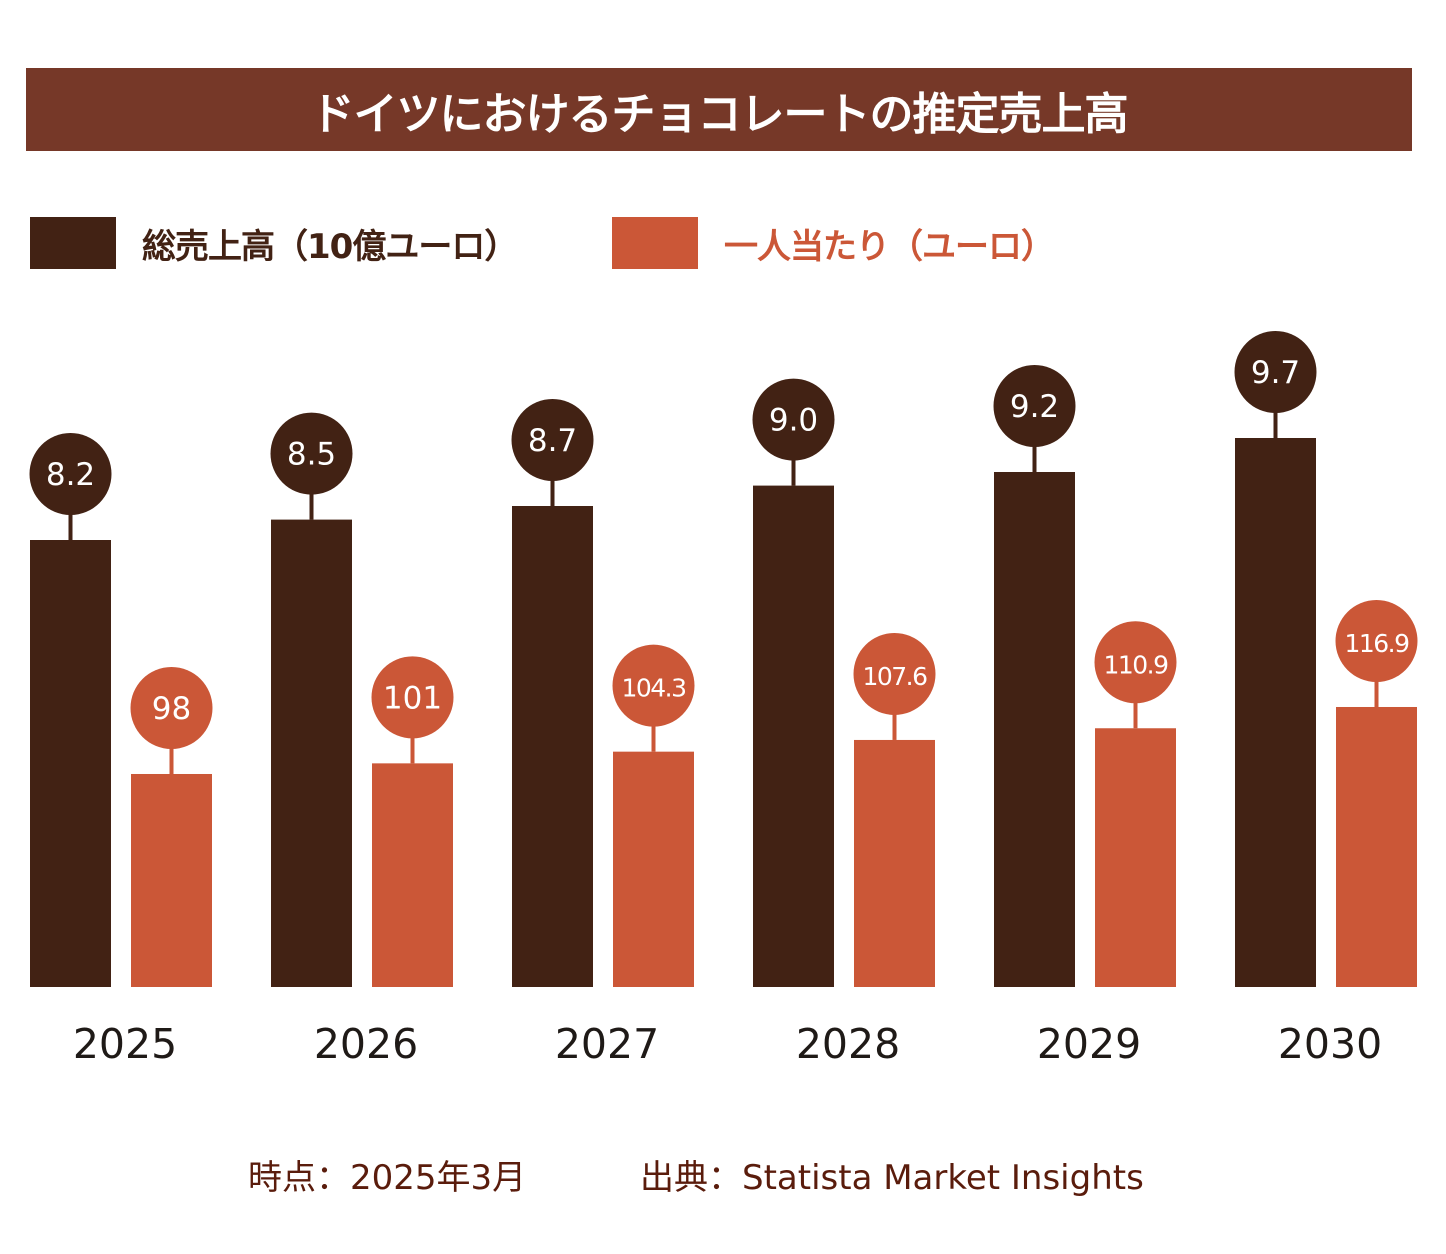 The height and width of the screenshot is (1254, 1446). What do you see at coordinates (125, 1044) in the screenshot?
I see `x-tick-label: 2025` at bounding box center [125, 1044].